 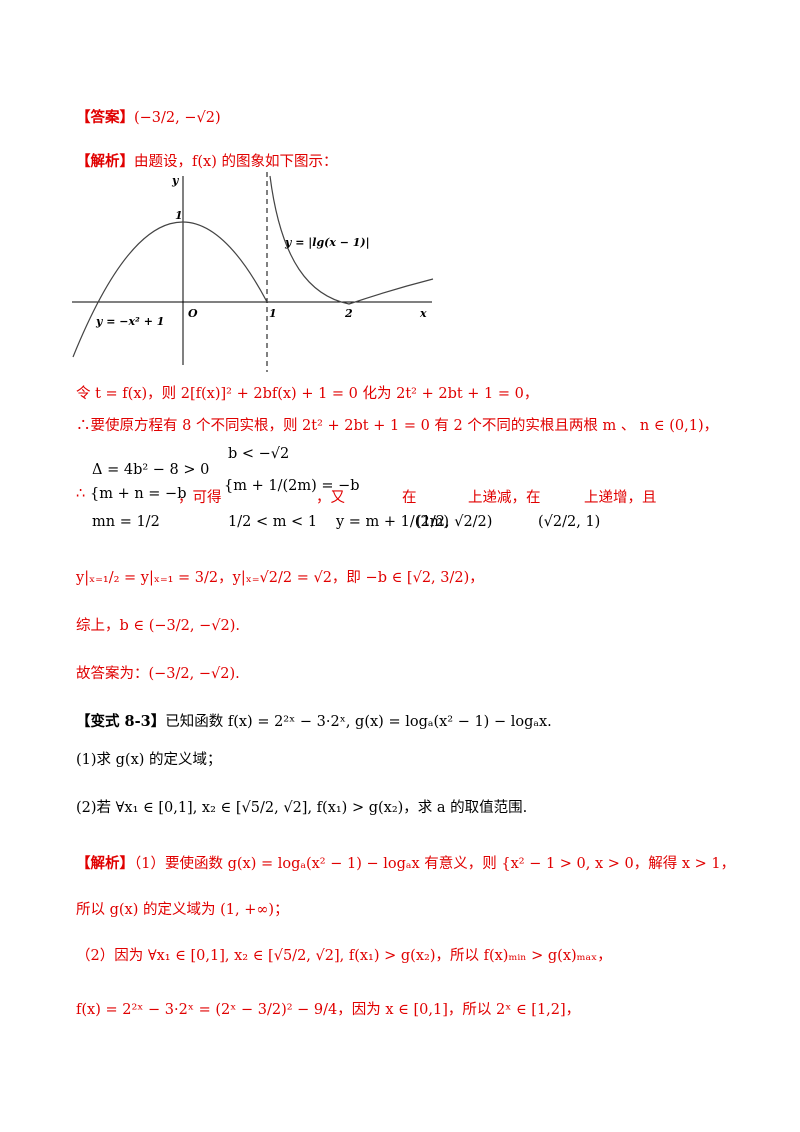 What do you see at coordinates (236, 162) in the screenshot?
I see `analysis-text: 由题设，f(x) 的图象如下图示：` at bounding box center [236, 162].